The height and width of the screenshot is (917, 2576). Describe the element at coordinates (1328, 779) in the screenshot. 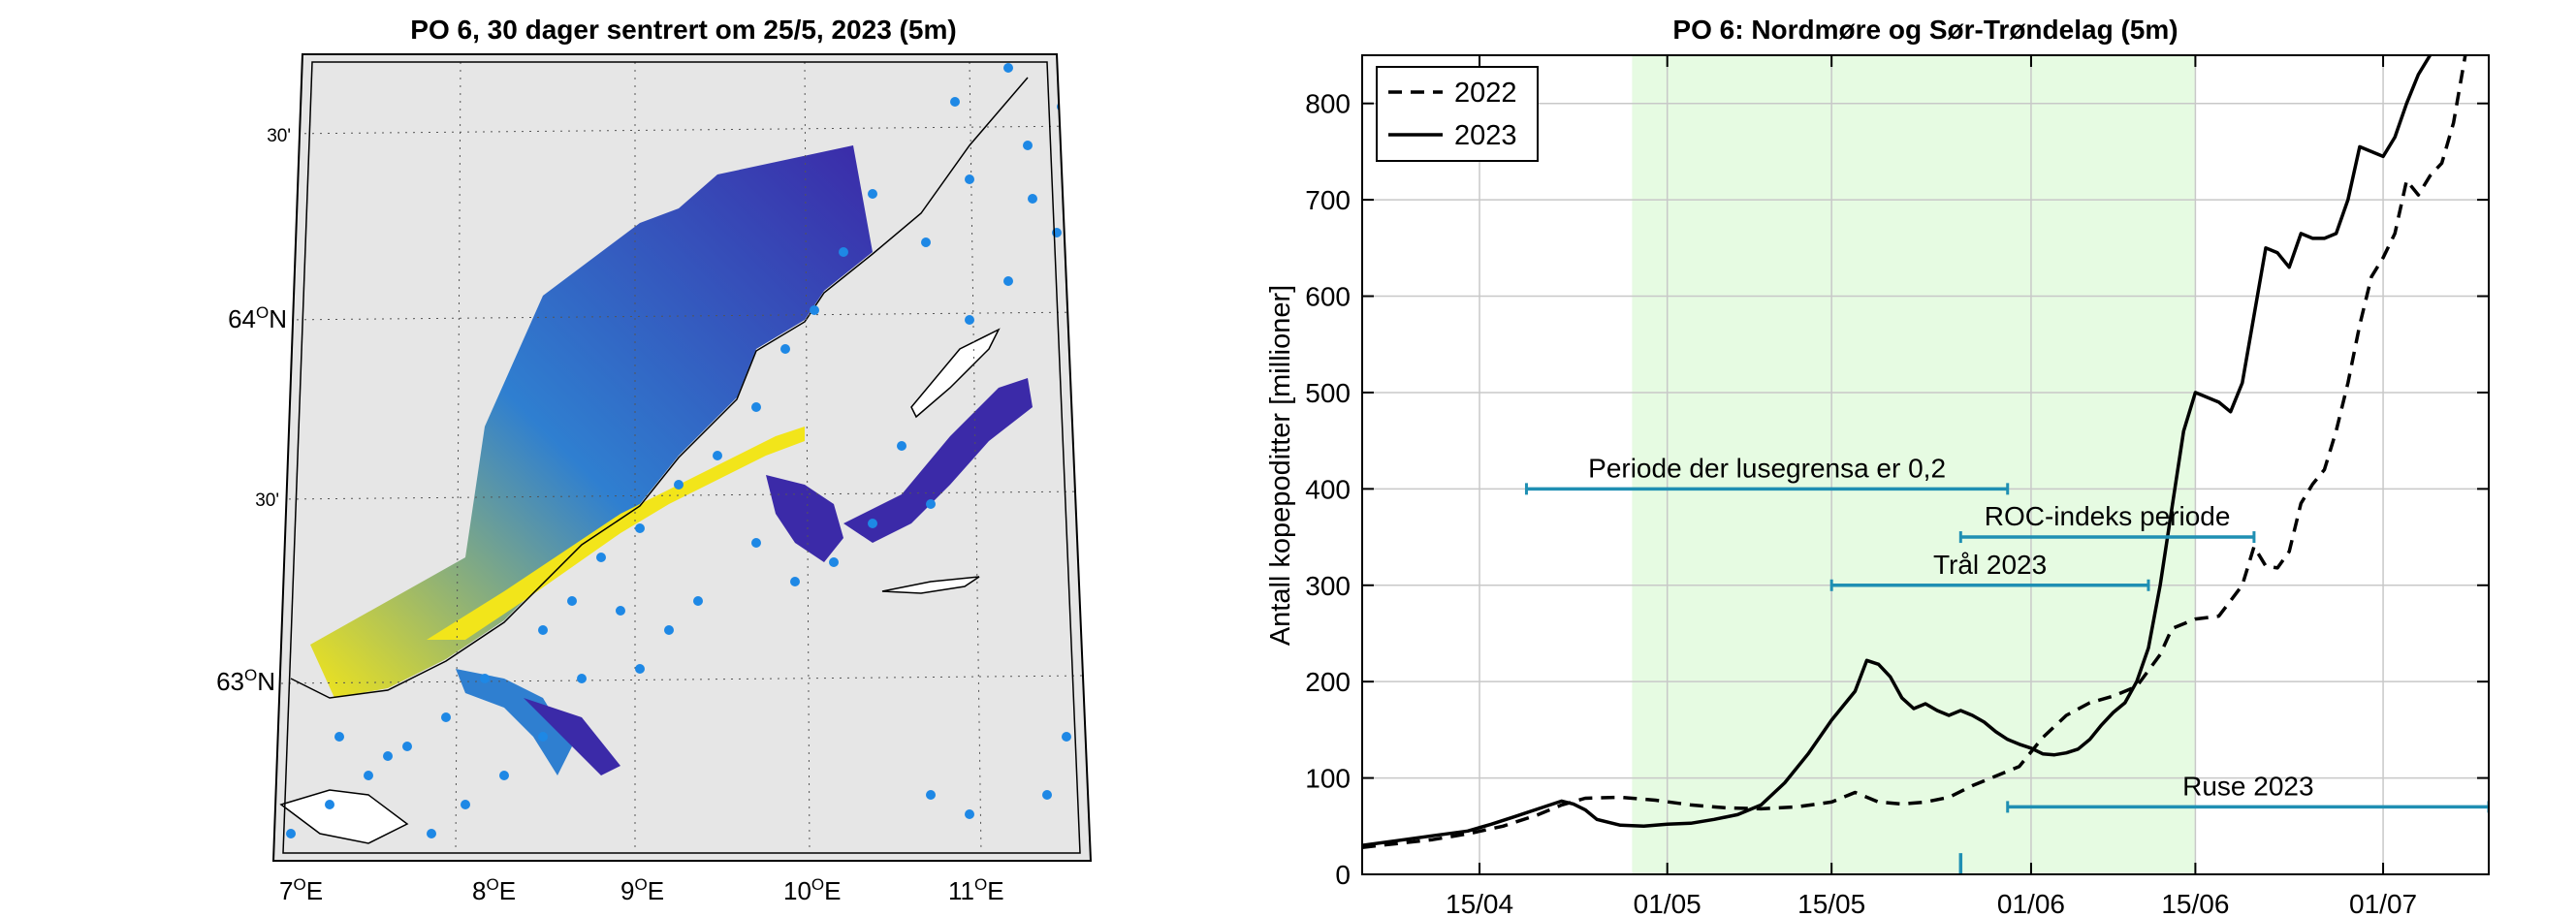

I see `y-tick-label: 100` at that location.